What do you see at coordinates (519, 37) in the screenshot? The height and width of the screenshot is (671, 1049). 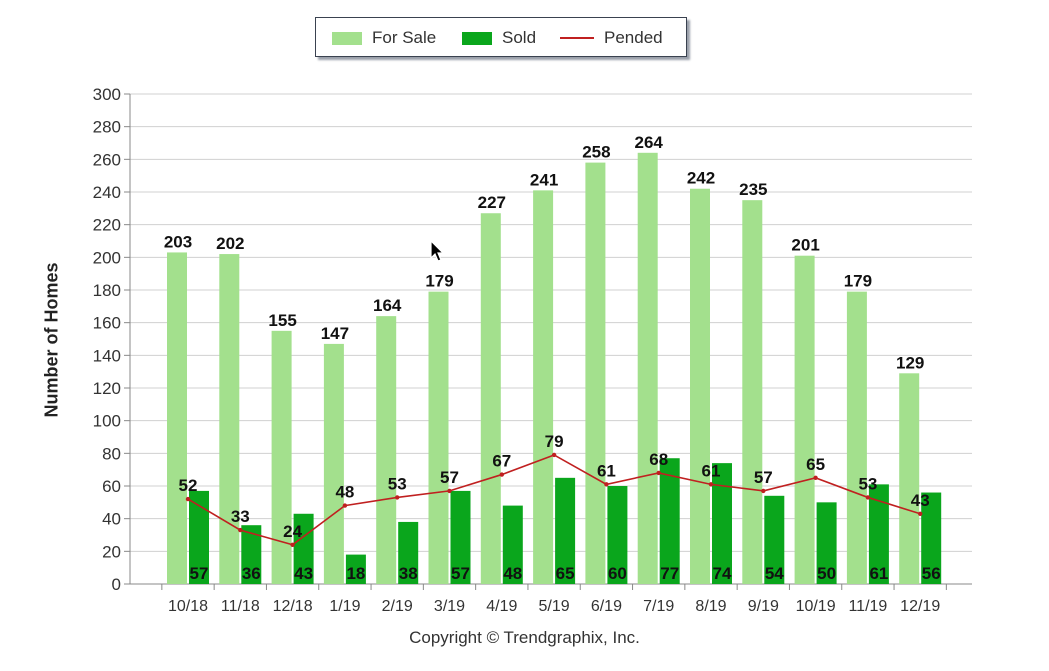 I see `legend-label-sold: Sold` at bounding box center [519, 37].